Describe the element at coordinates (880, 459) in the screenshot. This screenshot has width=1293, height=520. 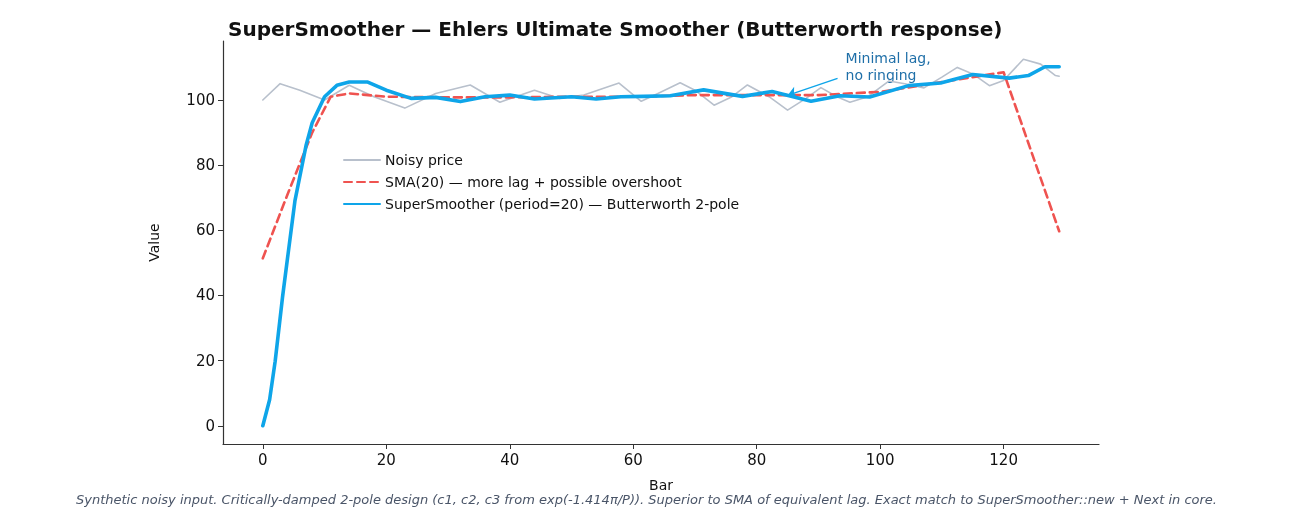
I see `x-tick-label: 100` at that location.